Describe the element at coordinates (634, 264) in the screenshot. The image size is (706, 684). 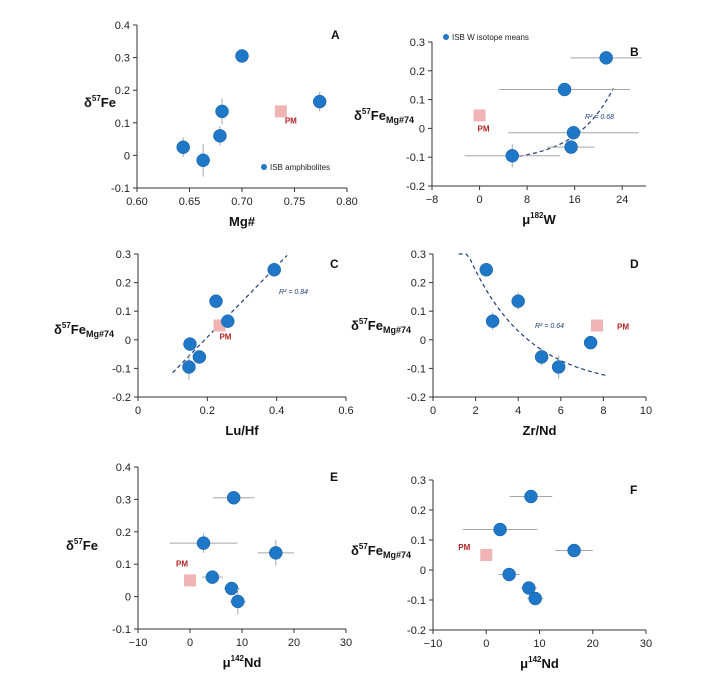
I see `panel-label: D` at that location.